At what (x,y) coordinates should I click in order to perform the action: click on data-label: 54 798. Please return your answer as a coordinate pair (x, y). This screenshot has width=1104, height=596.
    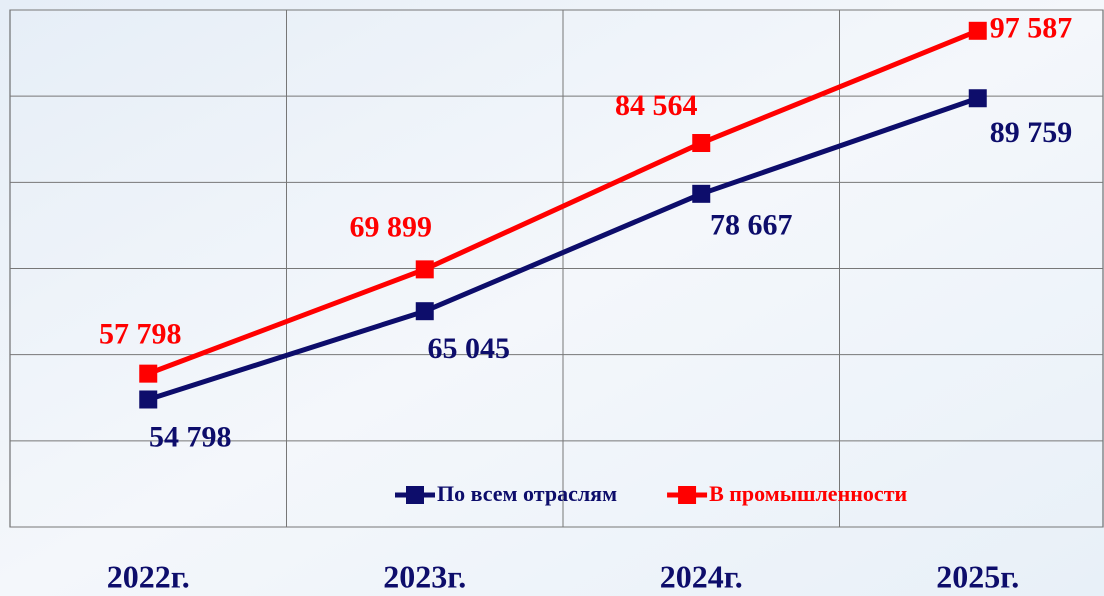
    Looking at the image, I should click on (190, 436).